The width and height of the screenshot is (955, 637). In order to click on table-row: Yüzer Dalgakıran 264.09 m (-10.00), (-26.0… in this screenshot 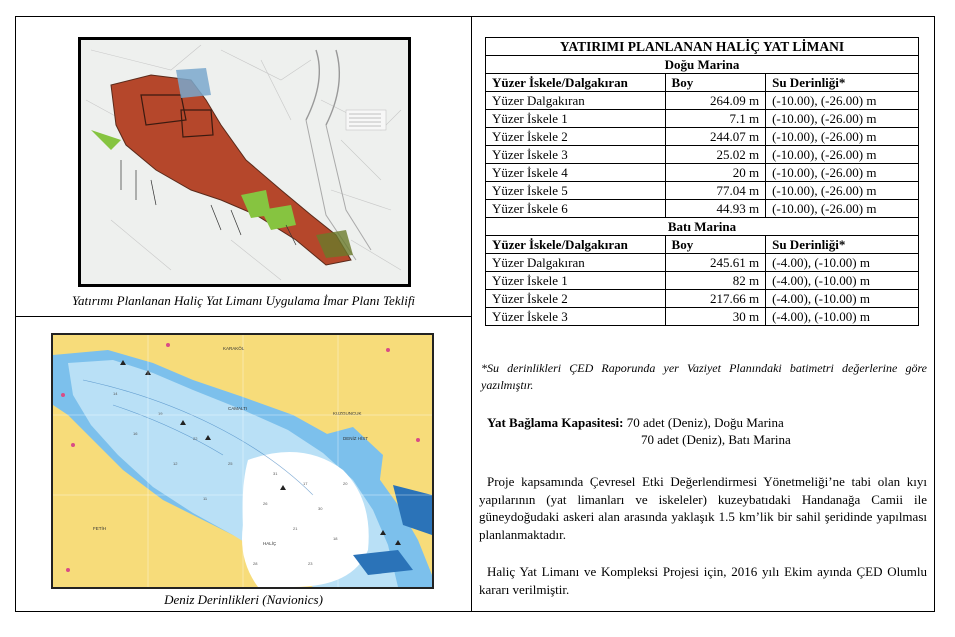, I will do `click(702, 100)`.